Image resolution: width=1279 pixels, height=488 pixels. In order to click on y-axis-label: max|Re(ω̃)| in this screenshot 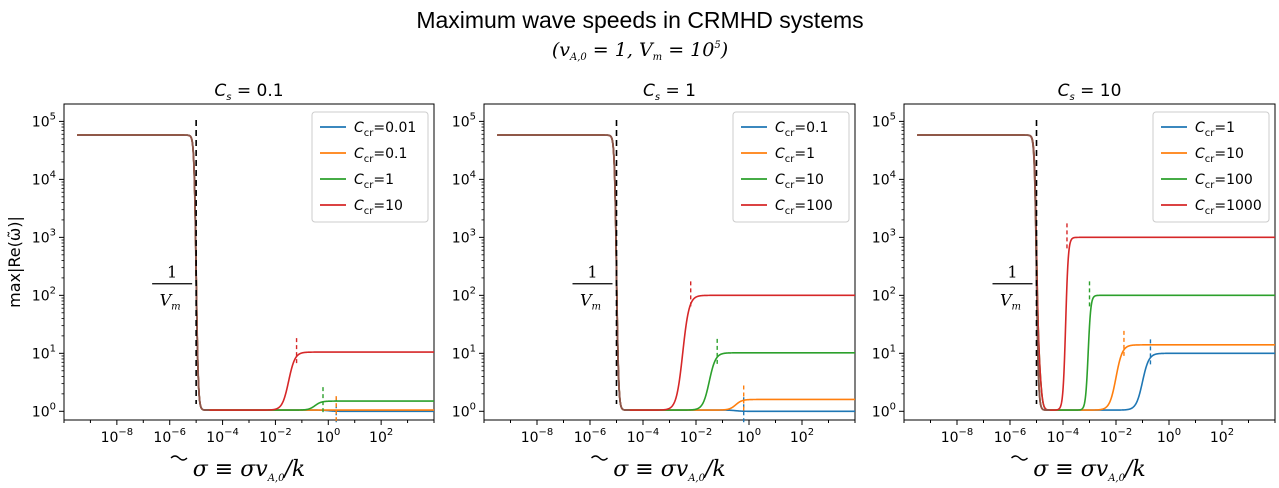, I will do `click(14, 262)`.